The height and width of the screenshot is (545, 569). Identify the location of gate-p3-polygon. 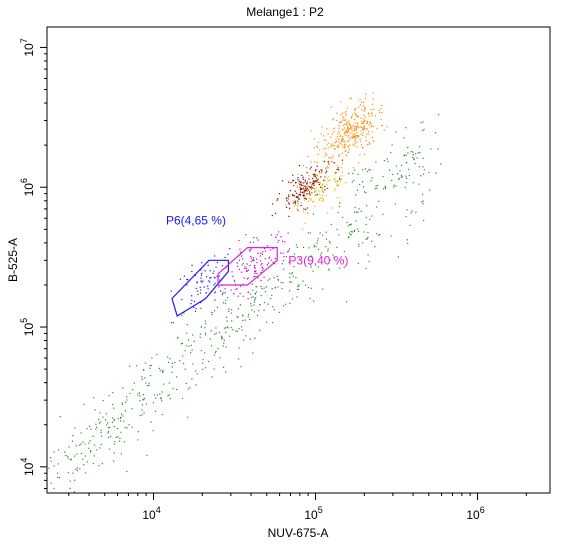
(247, 266).